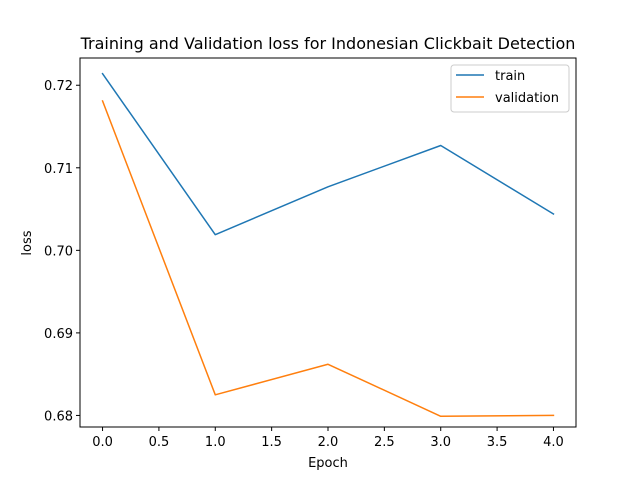 The width and height of the screenshot is (640, 480). What do you see at coordinates (102, 442) in the screenshot?
I see `x-tick-label: 0.0` at bounding box center [102, 442].